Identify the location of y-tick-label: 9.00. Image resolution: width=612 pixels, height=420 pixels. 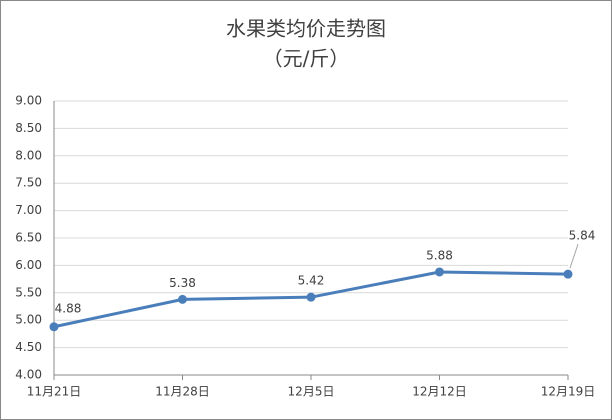
(28, 101).